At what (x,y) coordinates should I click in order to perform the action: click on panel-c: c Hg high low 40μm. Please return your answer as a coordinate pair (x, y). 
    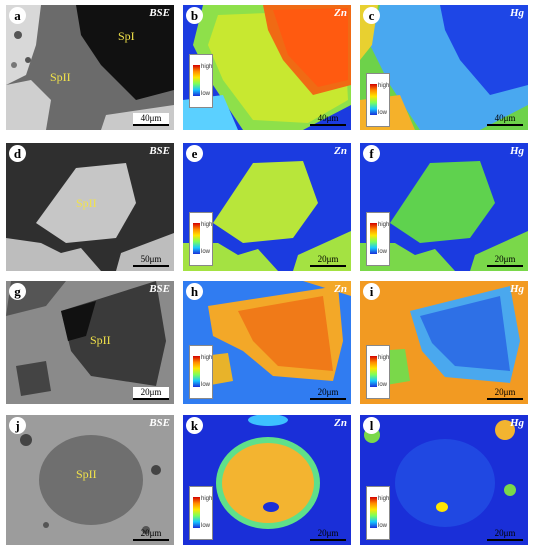
    Looking at the image, I should click on (444, 67).